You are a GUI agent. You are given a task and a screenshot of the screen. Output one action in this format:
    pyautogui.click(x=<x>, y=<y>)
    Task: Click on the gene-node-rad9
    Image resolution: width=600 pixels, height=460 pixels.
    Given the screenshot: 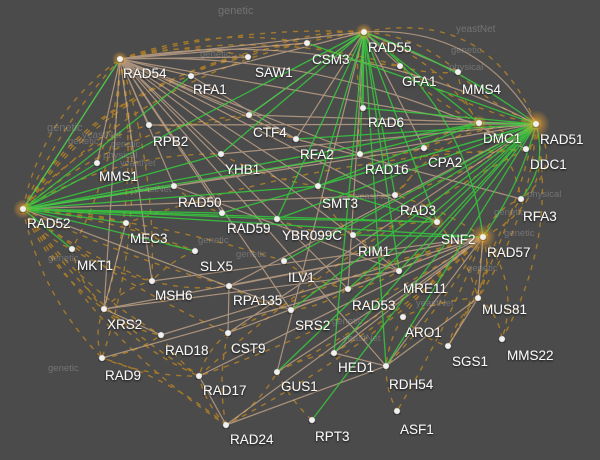 What is the action you would take?
    pyautogui.click(x=102, y=358)
    